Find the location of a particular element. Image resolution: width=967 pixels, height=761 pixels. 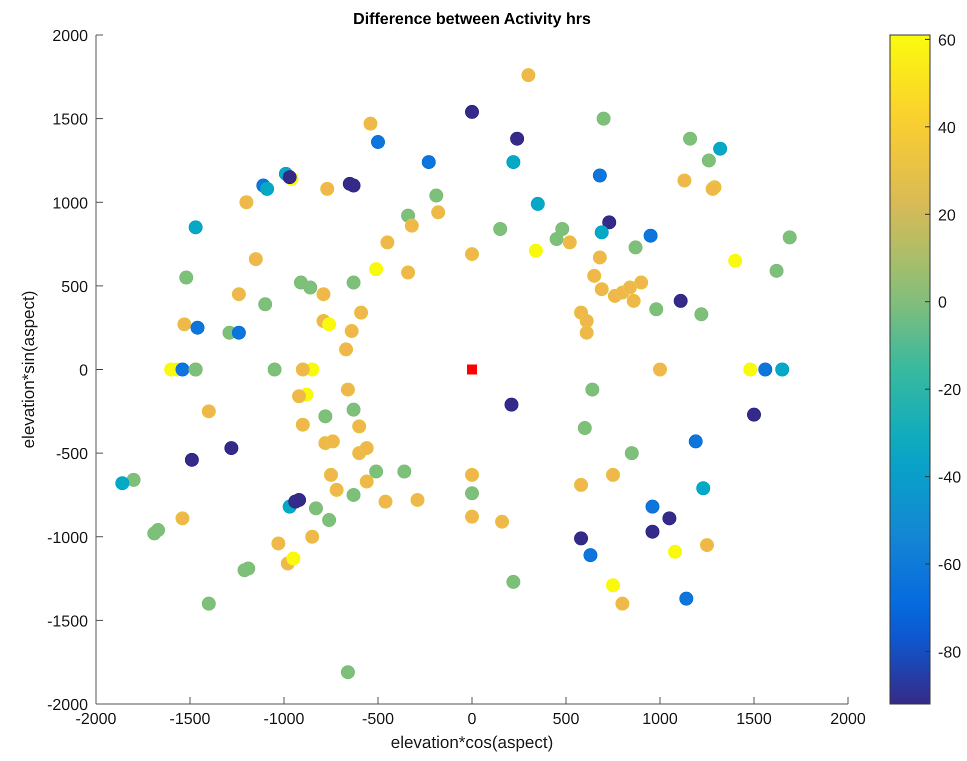

x-tick-label: -1500 is located at coordinates (190, 719).